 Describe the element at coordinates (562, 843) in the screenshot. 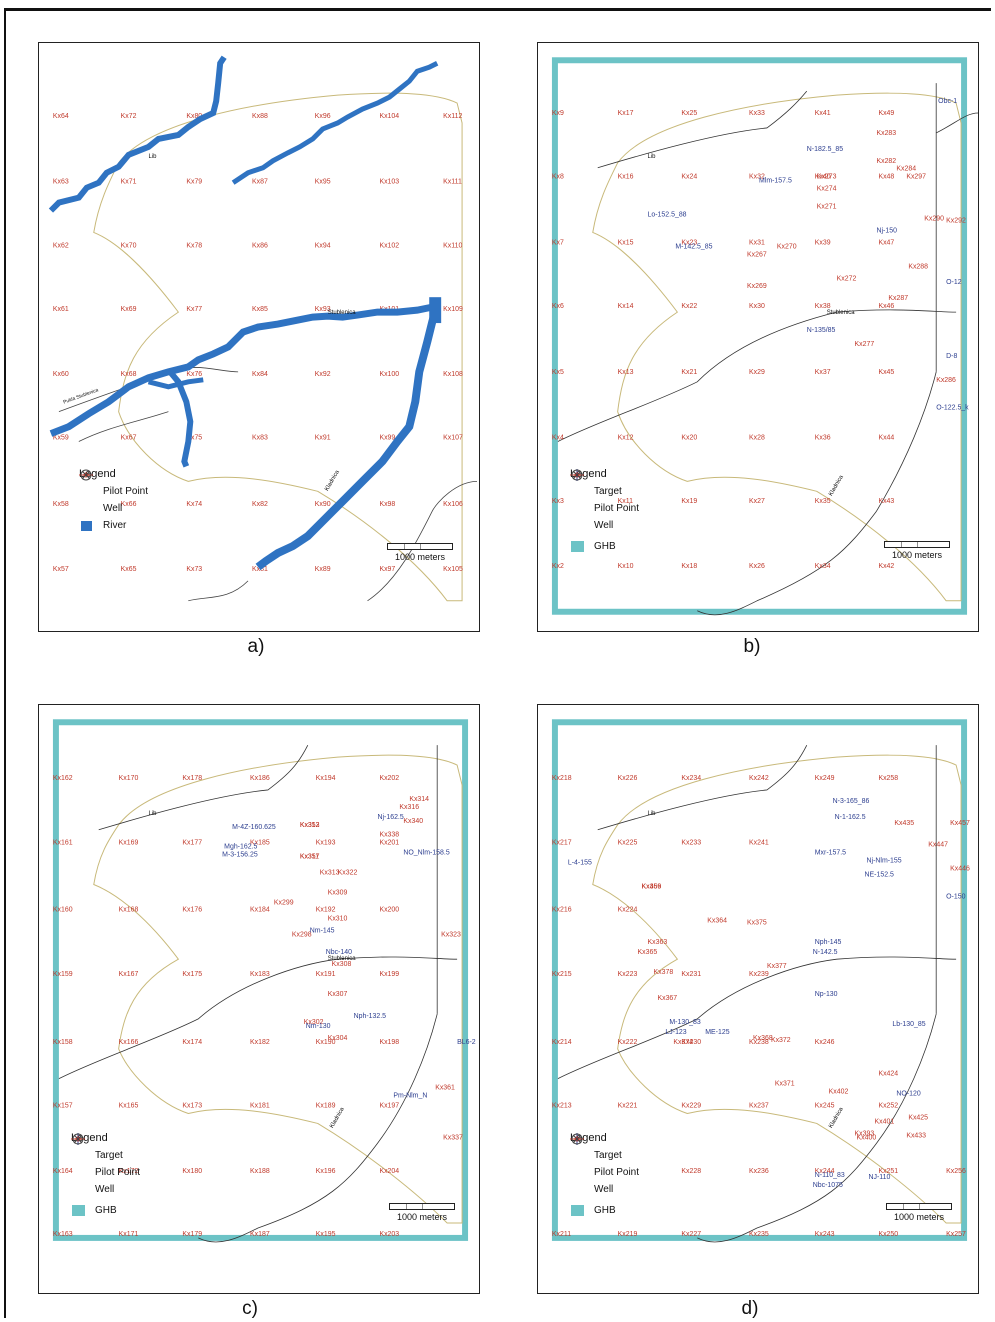

I see `pilot-point-label-6: Kx217` at that location.